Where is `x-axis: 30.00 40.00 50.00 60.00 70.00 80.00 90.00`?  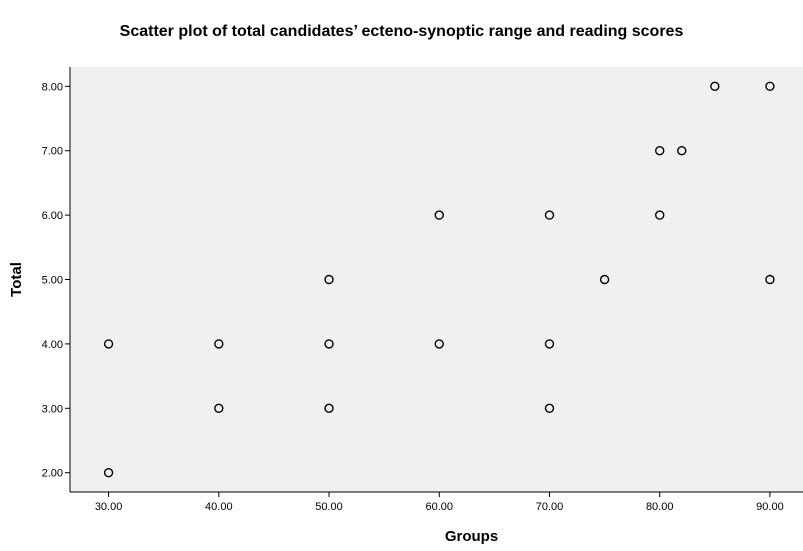
x-axis: 30.00 40.00 50.00 60.00 70.00 80.00 90.00 is located at coordinates (436, 502).